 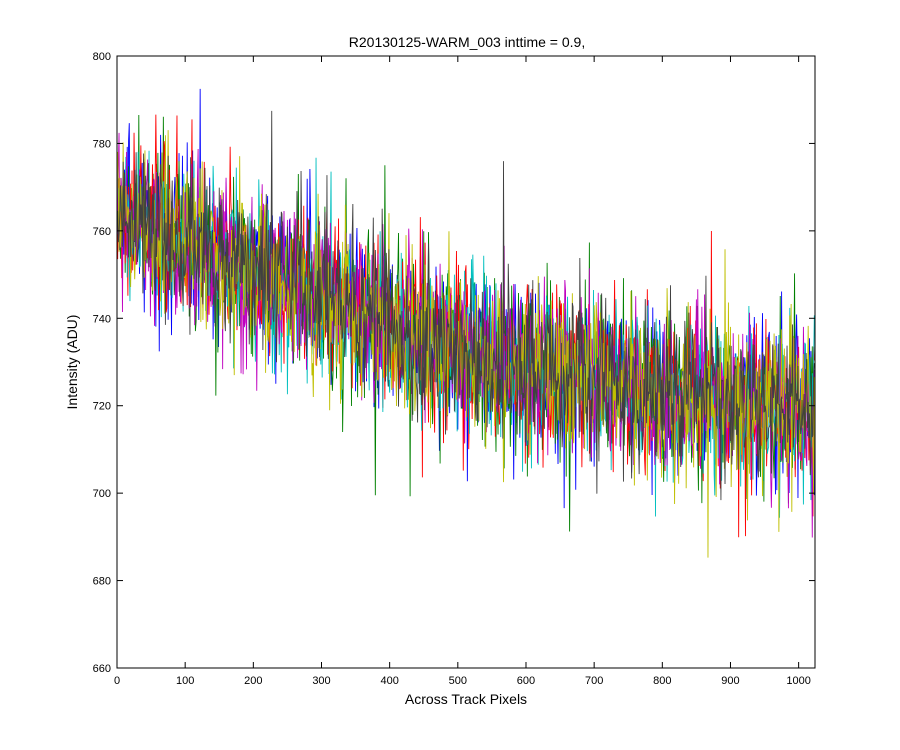 What do you see at coordinates (253, 681) in the screenshot?
I see `x-tick-label: 200` at bounding box center [253, 681].